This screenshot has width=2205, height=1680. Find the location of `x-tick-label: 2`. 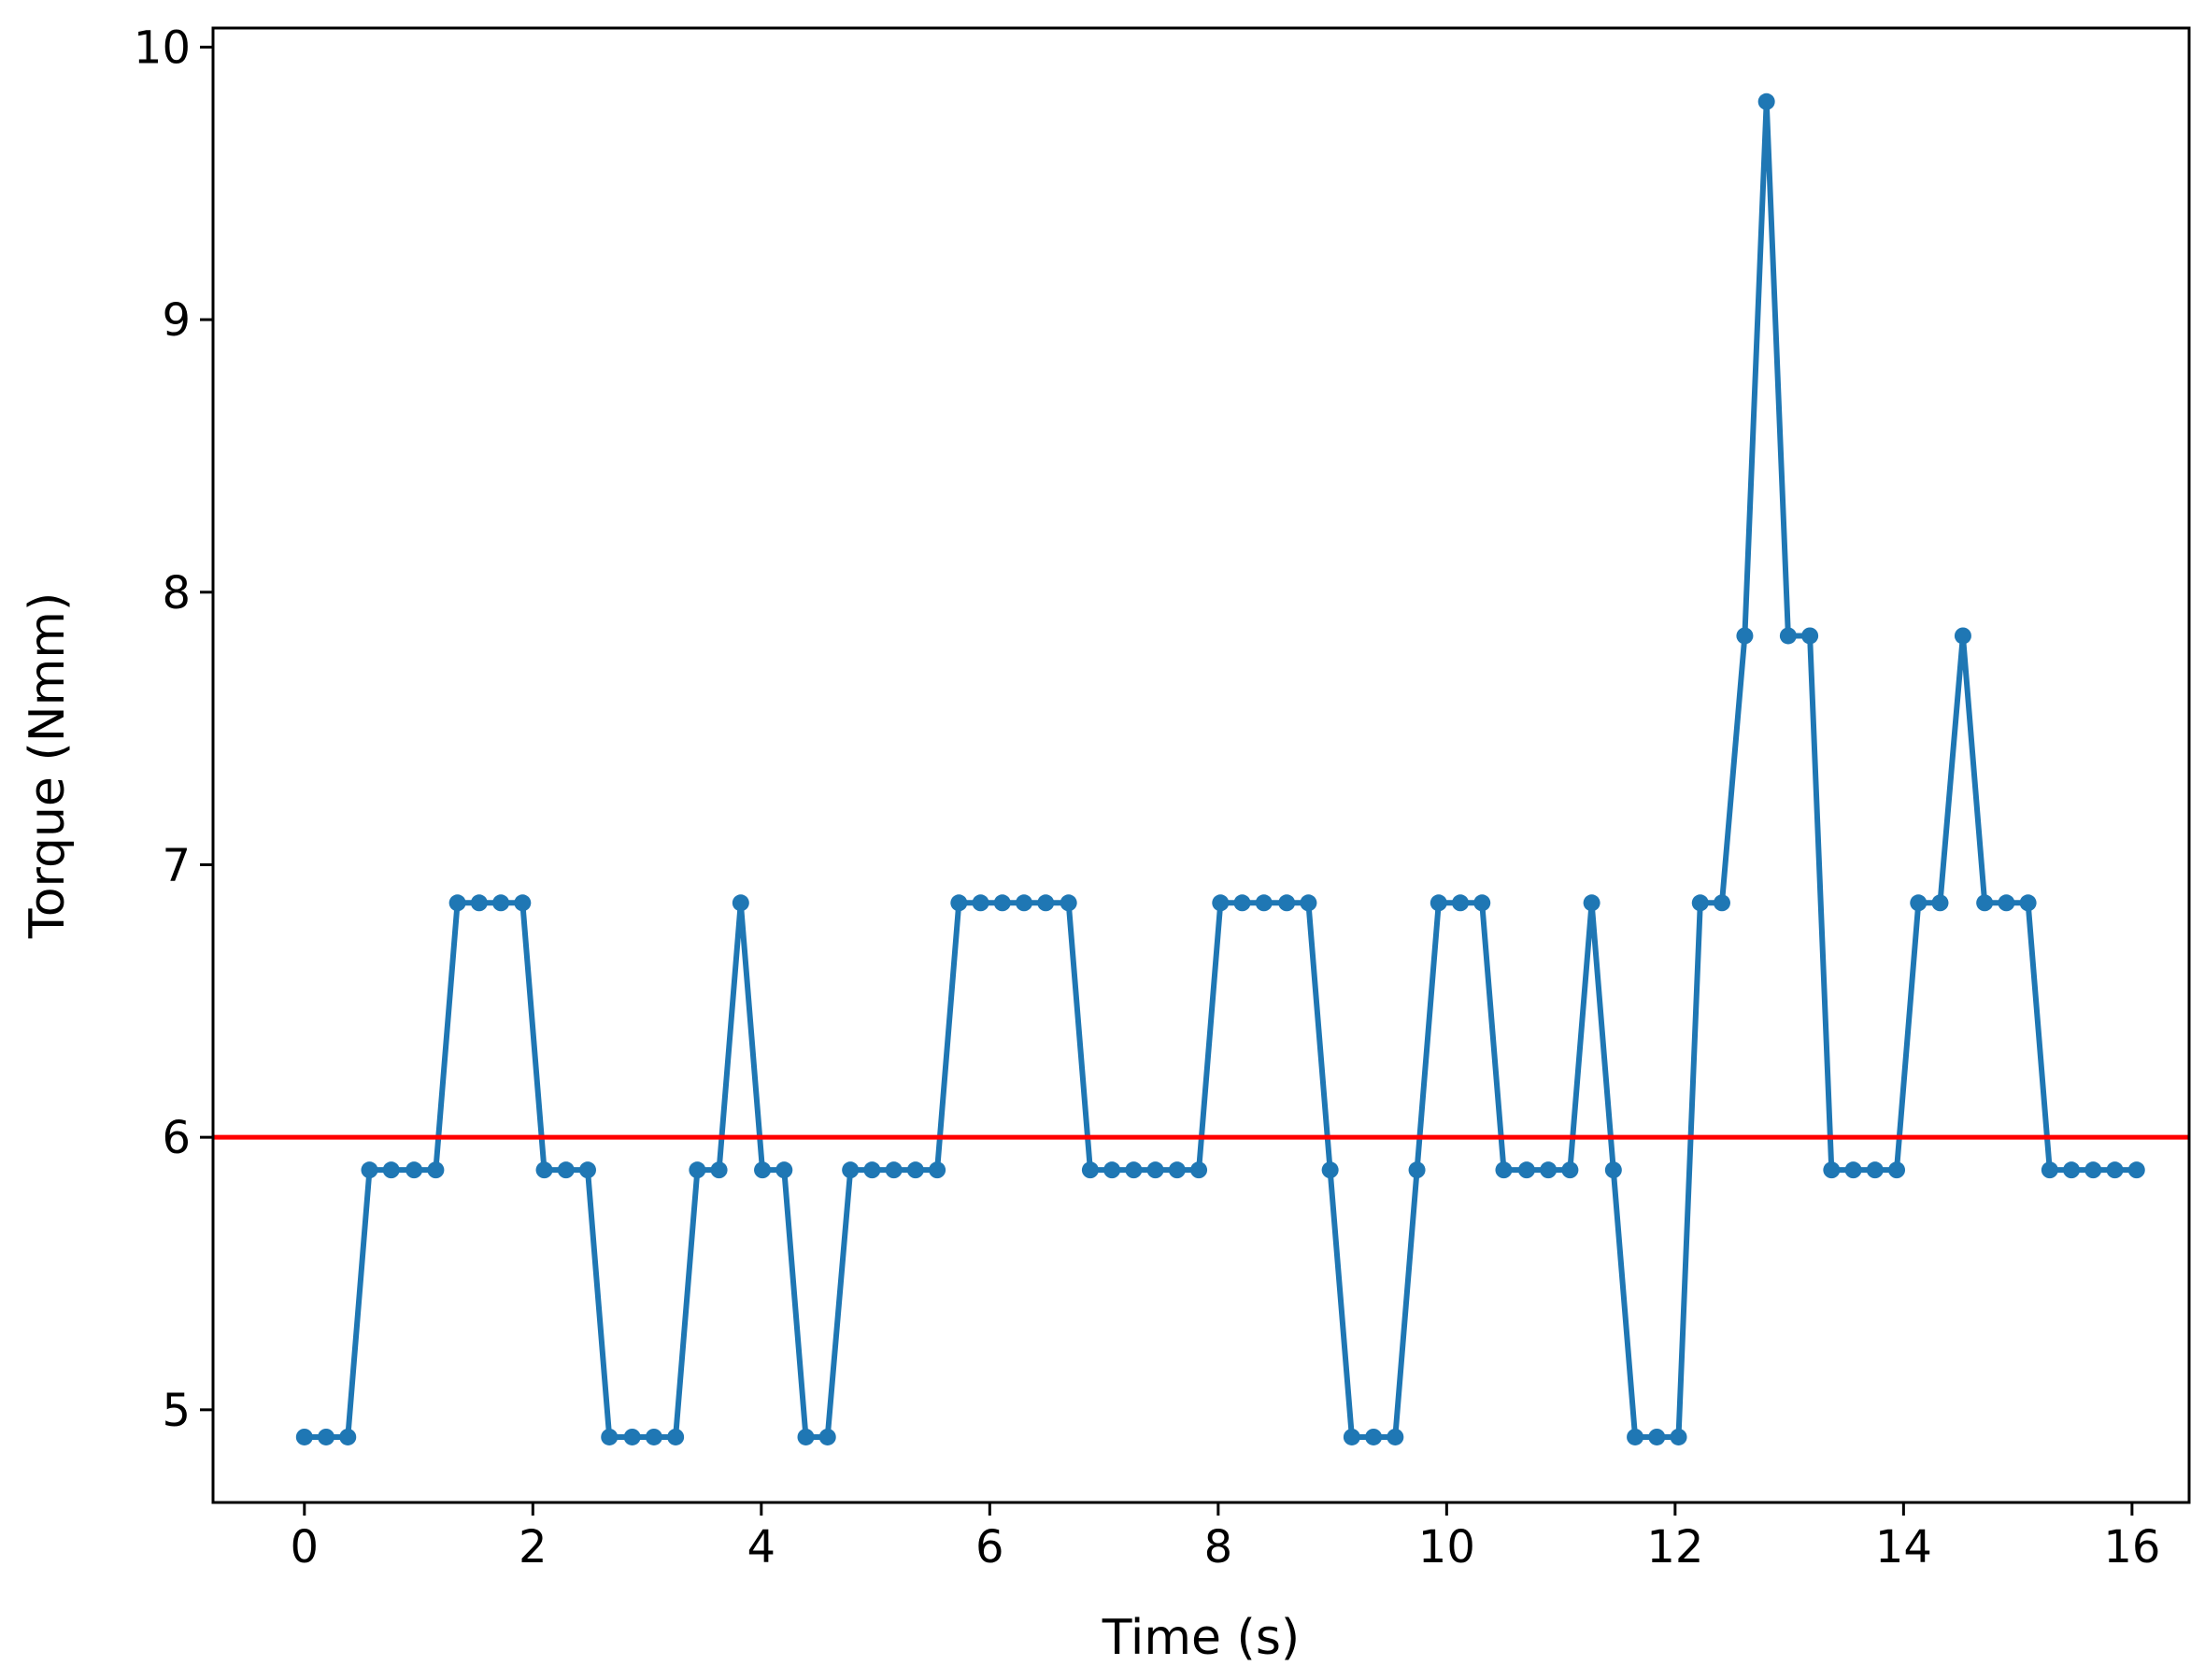

x-tick-label: 2 is located at coordinates (533, 1547).